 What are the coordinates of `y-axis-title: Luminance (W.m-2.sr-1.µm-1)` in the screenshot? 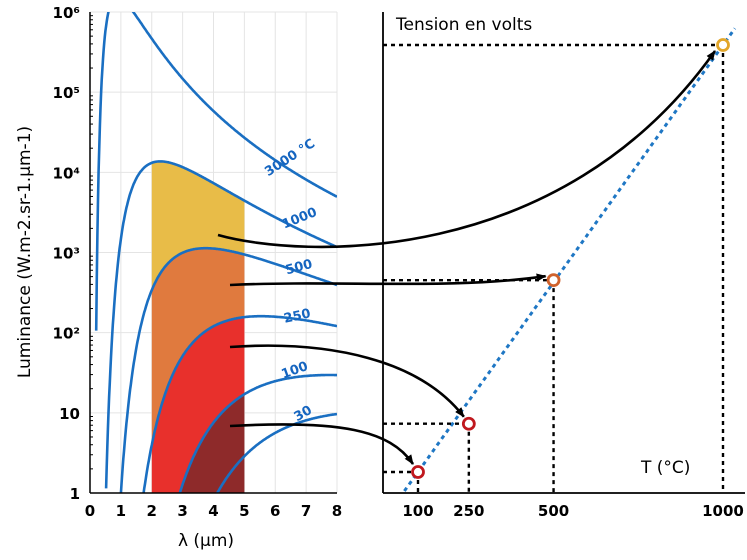 It's located at (25, 252).